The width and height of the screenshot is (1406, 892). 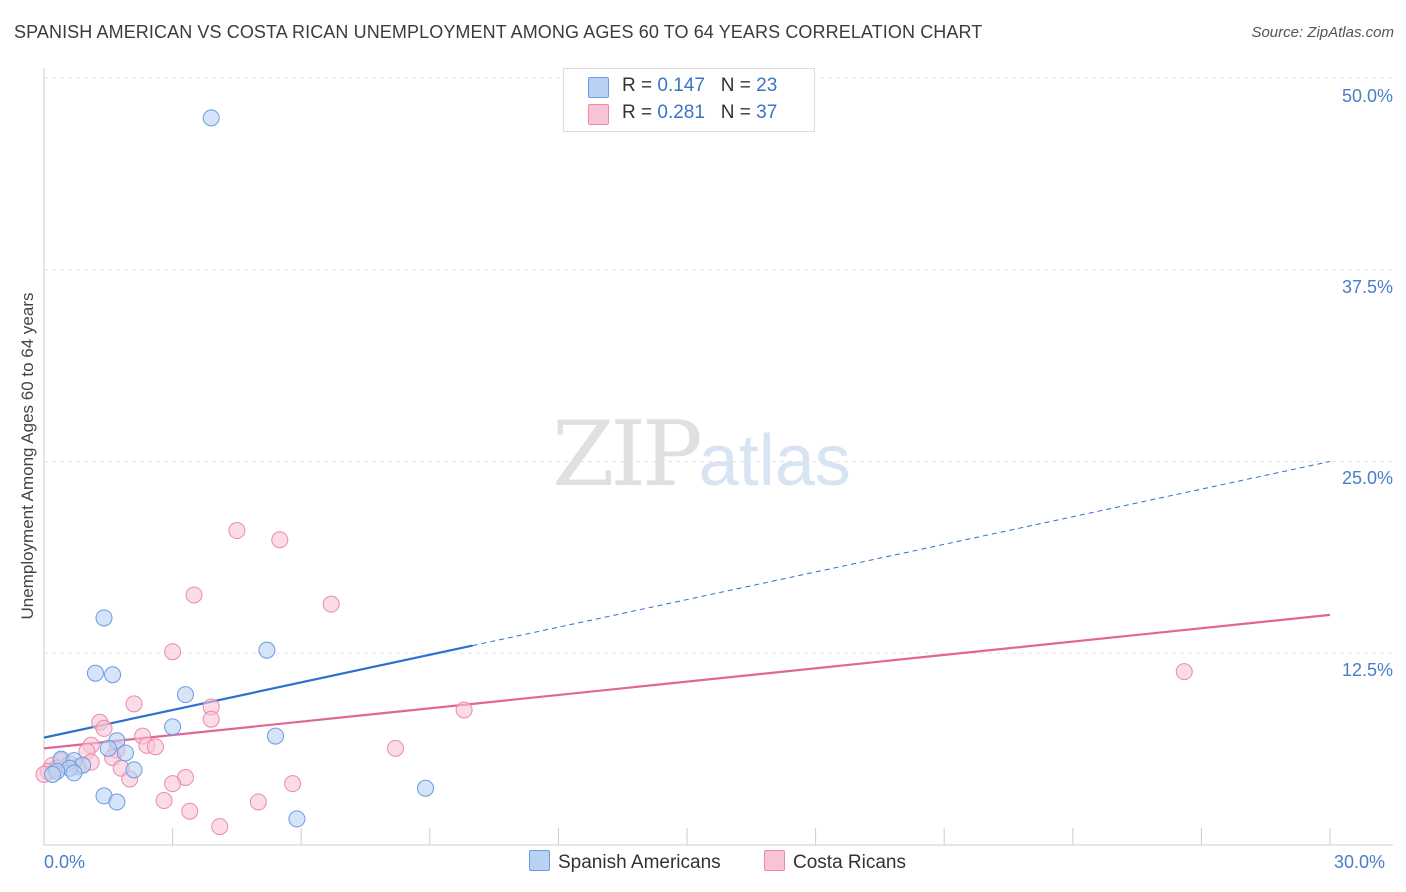 I want to click on watermark-zip: ZIP, so click(x=627, y=454).